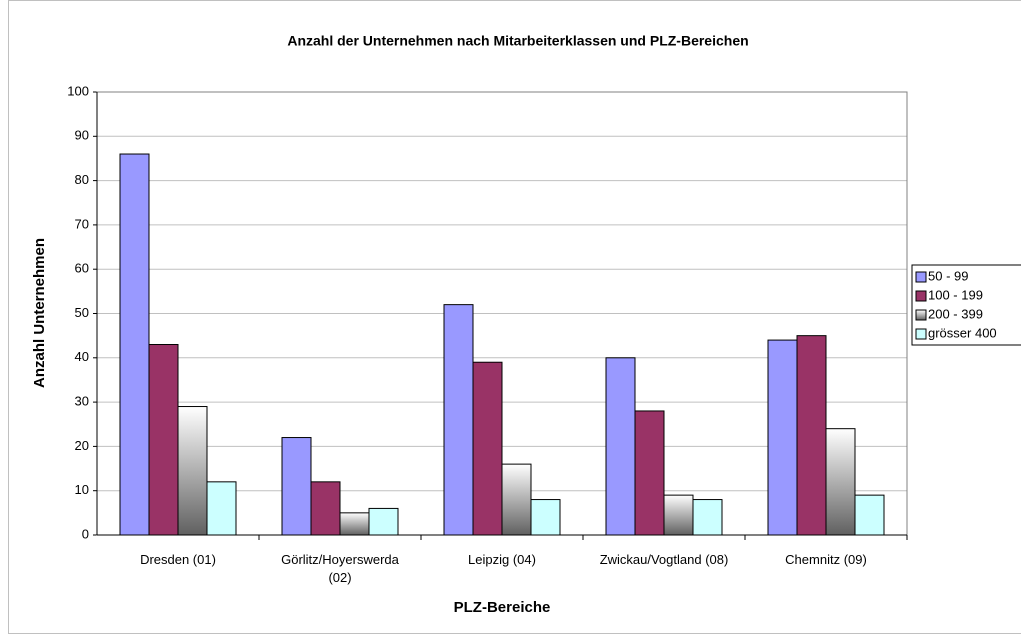 The width and height of the screenshot is (1021, 635). What do you see at coordinates (85, 533) in the screenshot?
I see `y-tick-label: 0` at bounding box center [85, 533].